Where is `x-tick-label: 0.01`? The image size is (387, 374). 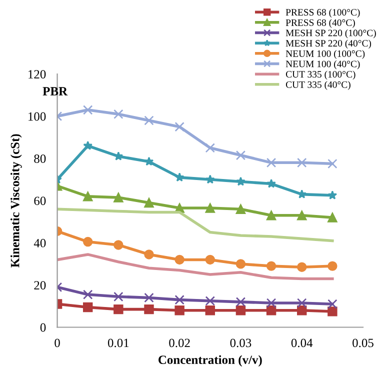 x-tick-label: 0.01 is located at coordinates (118, 343).